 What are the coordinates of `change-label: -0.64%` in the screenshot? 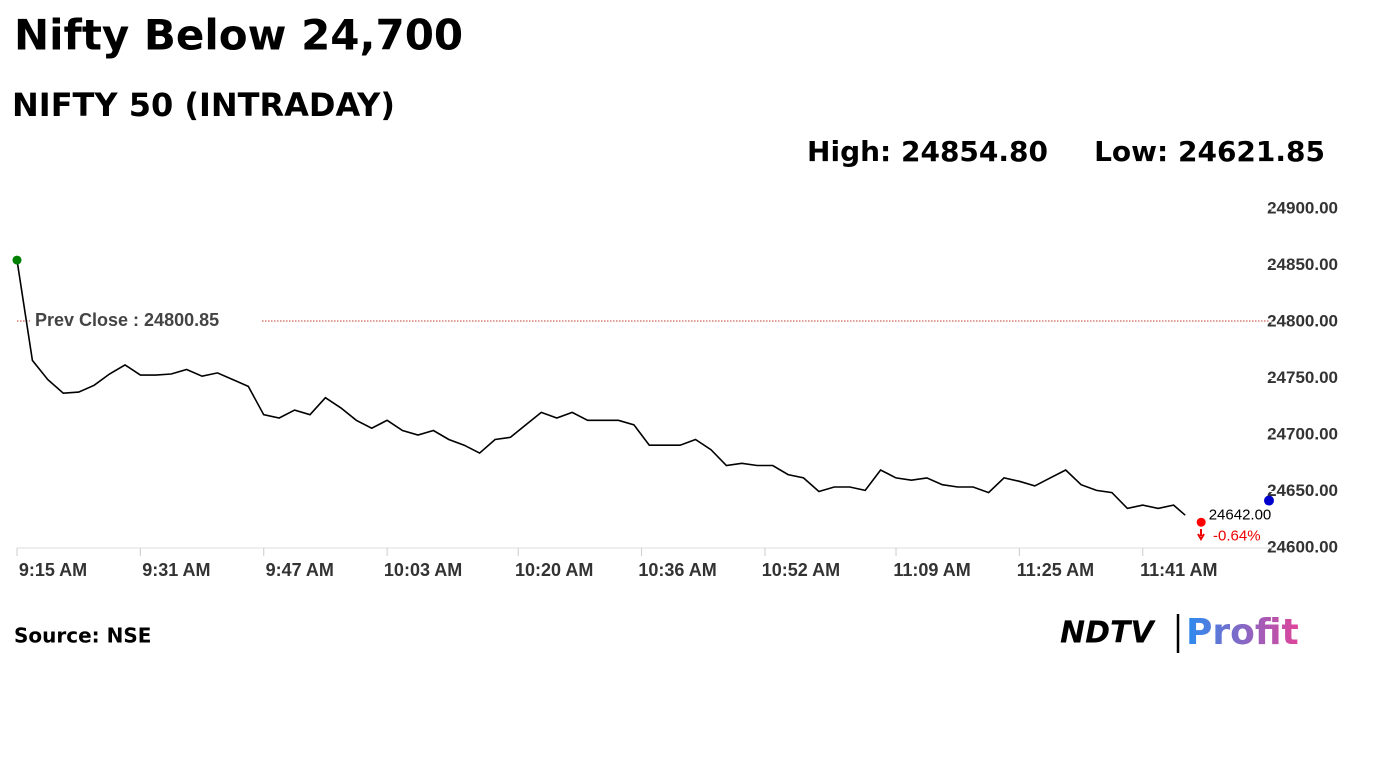 It's located at (1237, 536).